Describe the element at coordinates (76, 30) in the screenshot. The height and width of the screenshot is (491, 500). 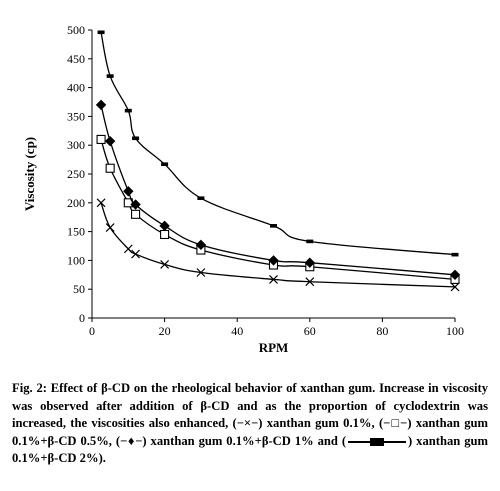
I see `y-tick-label: 500` at that location.